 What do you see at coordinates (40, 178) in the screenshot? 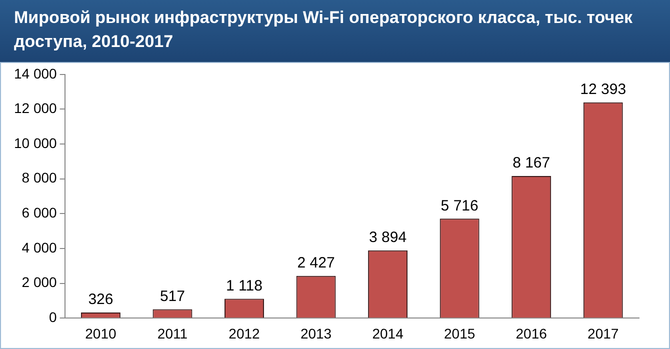
I see `y-tick-label: 8 000` at bounding box center [40, 178].